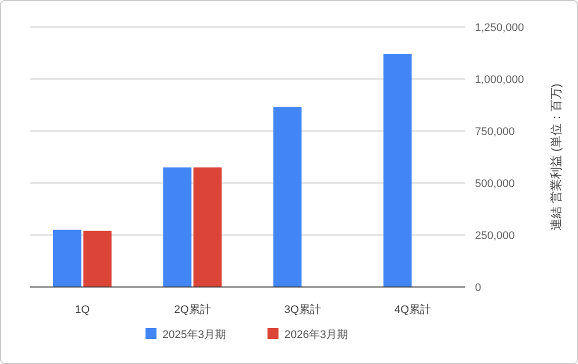 The height and width of the screenshot is (364, 578). What do you see at coordinates (495, 236) in the screenshot?
I see `y-tick-label: 250,000` at bounding box center [495, 236].